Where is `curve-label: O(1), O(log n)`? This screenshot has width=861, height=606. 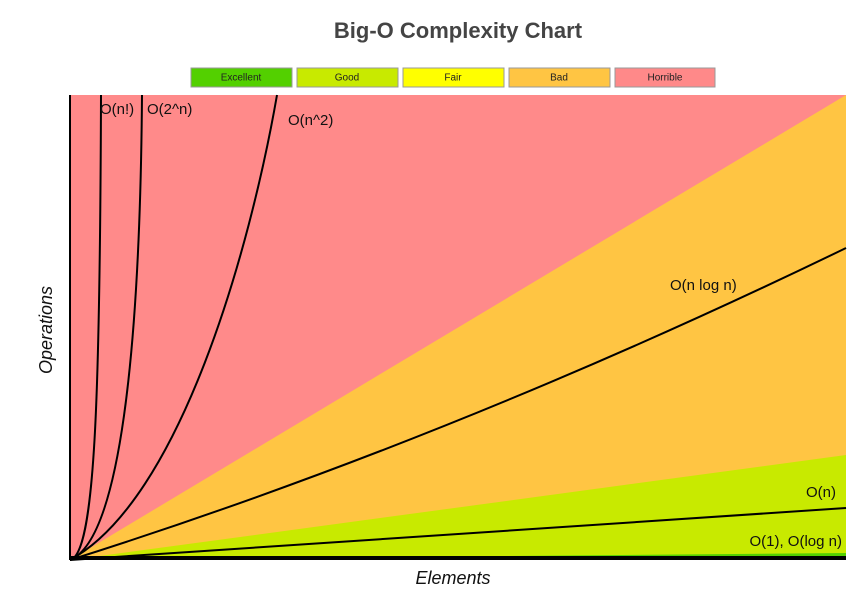
curve-label: O(1), O(log n) is located at coordinates (795, 541).